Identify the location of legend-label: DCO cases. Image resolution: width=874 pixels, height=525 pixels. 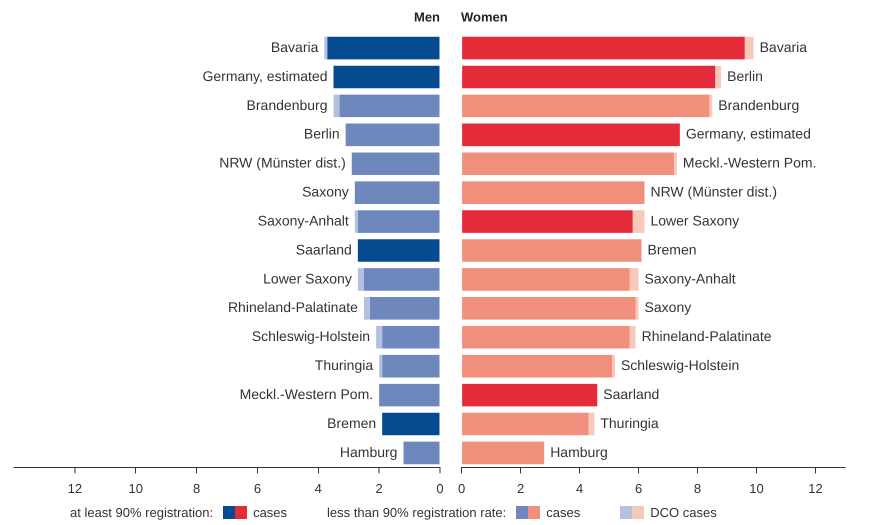
(683, 512).